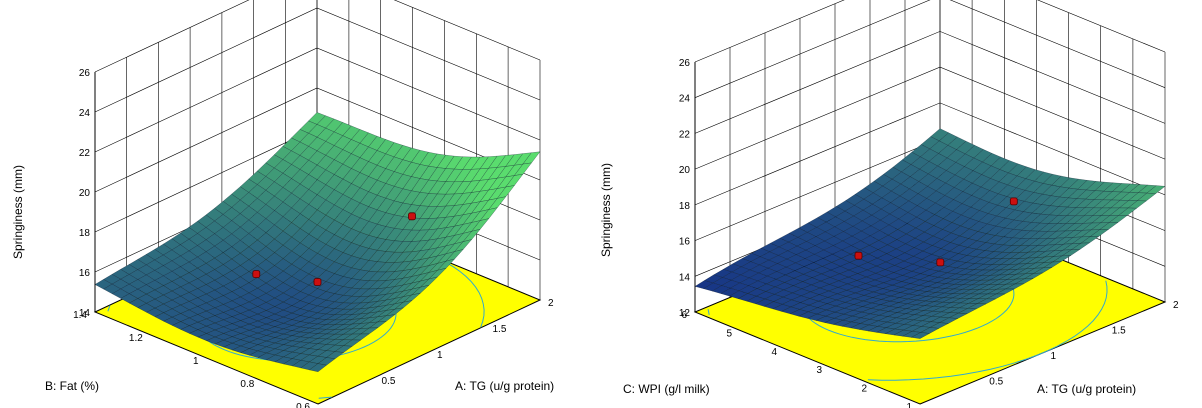  What do you see at coordinates (551, 303) in the screenshot?
I see `chart1-x-tick-label: 2` at bounding box center [551, 303].